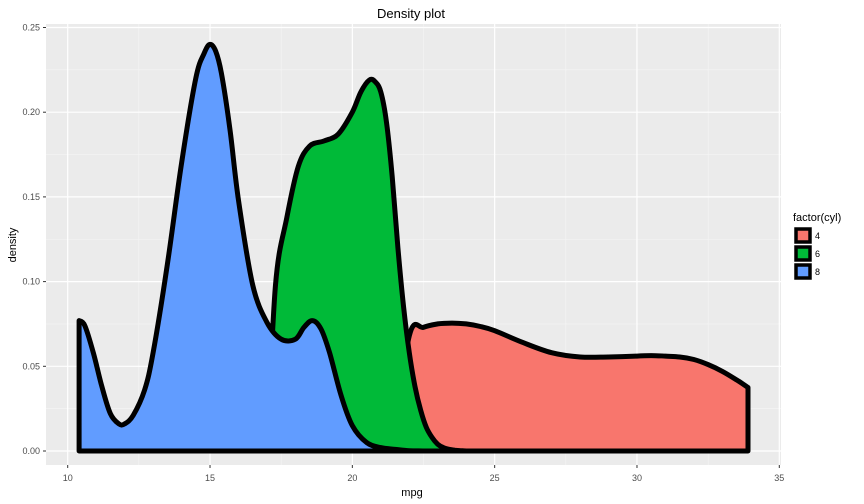 This screenshot has height=504, width=864. I want to click on x-tick-label: 25, so click(495, 478).